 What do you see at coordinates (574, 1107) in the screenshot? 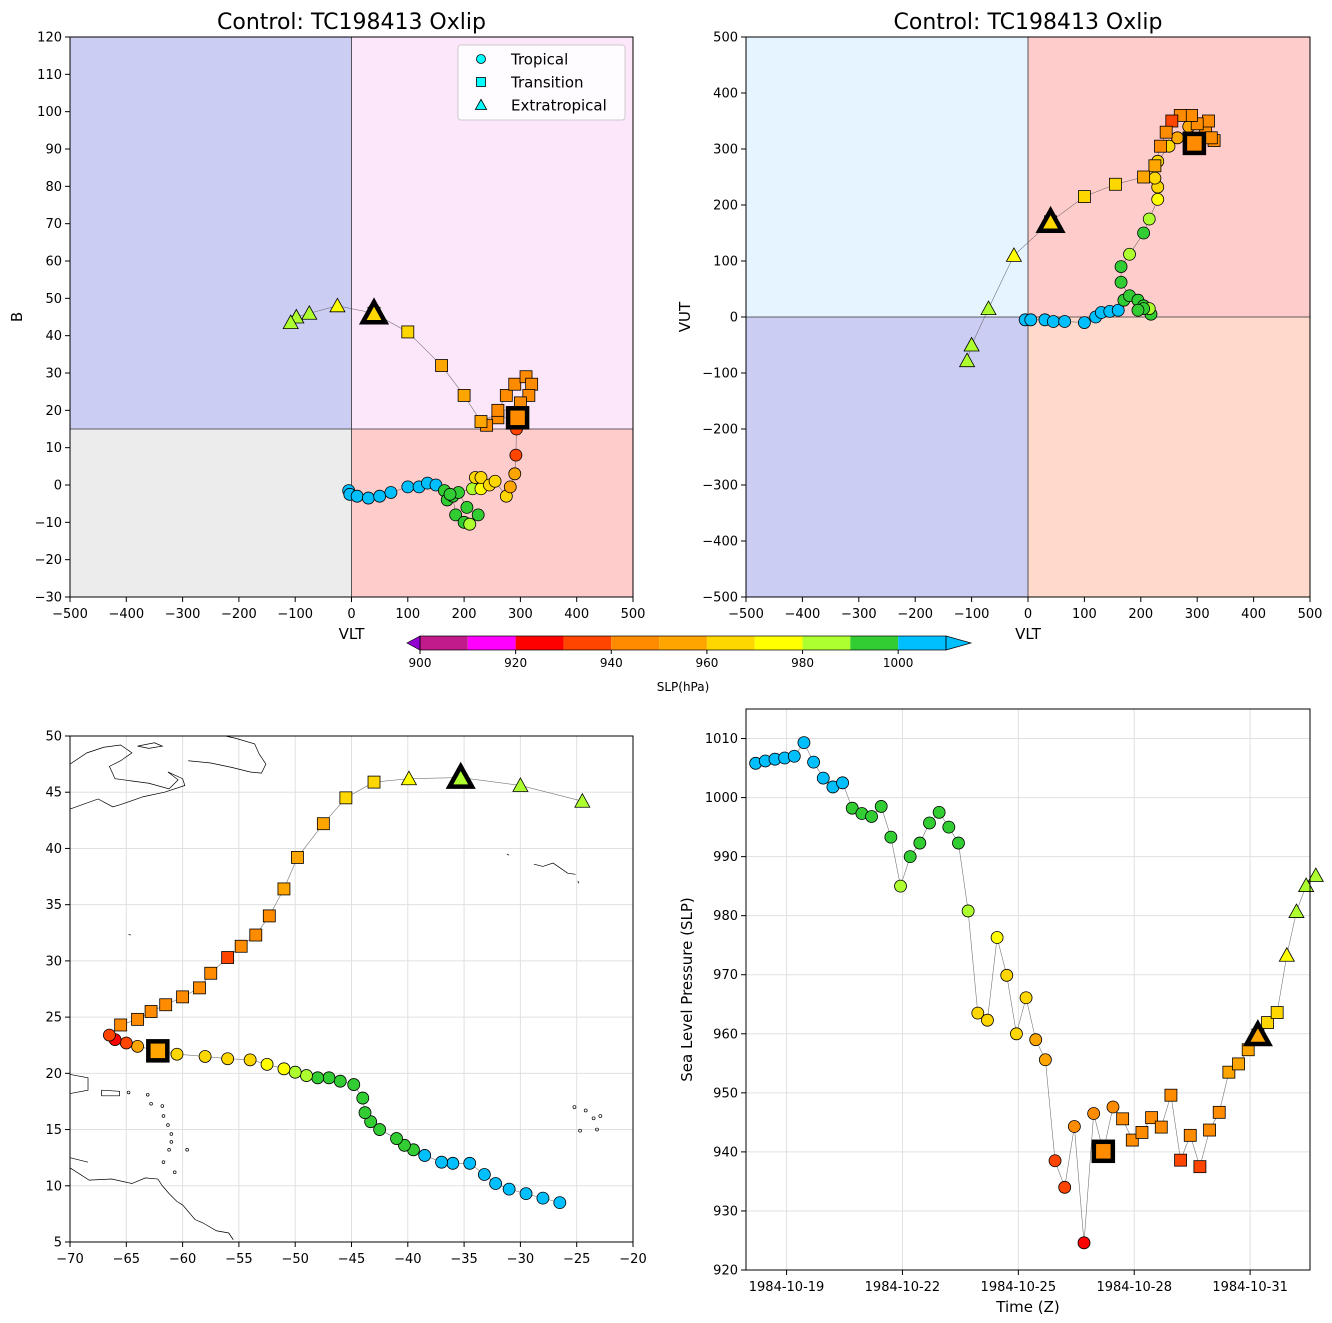
I see `coastline-cape-verde` at bounding box center [574, 1107].